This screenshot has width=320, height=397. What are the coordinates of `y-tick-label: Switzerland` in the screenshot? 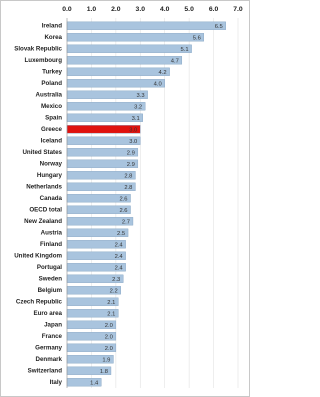 It's located at (45, 370).